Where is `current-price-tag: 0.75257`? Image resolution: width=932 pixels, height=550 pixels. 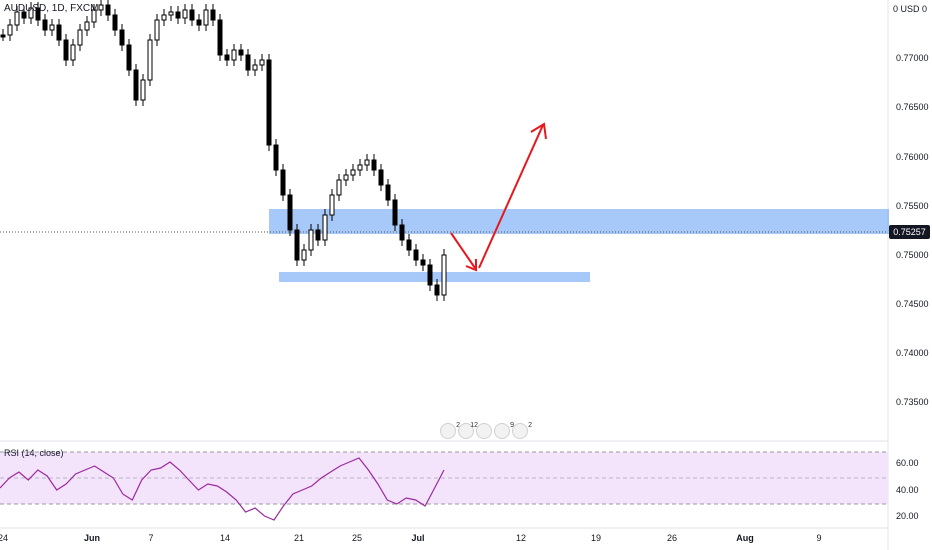 current-price-tag: 0.75257 is located at coordinates (909, 232).